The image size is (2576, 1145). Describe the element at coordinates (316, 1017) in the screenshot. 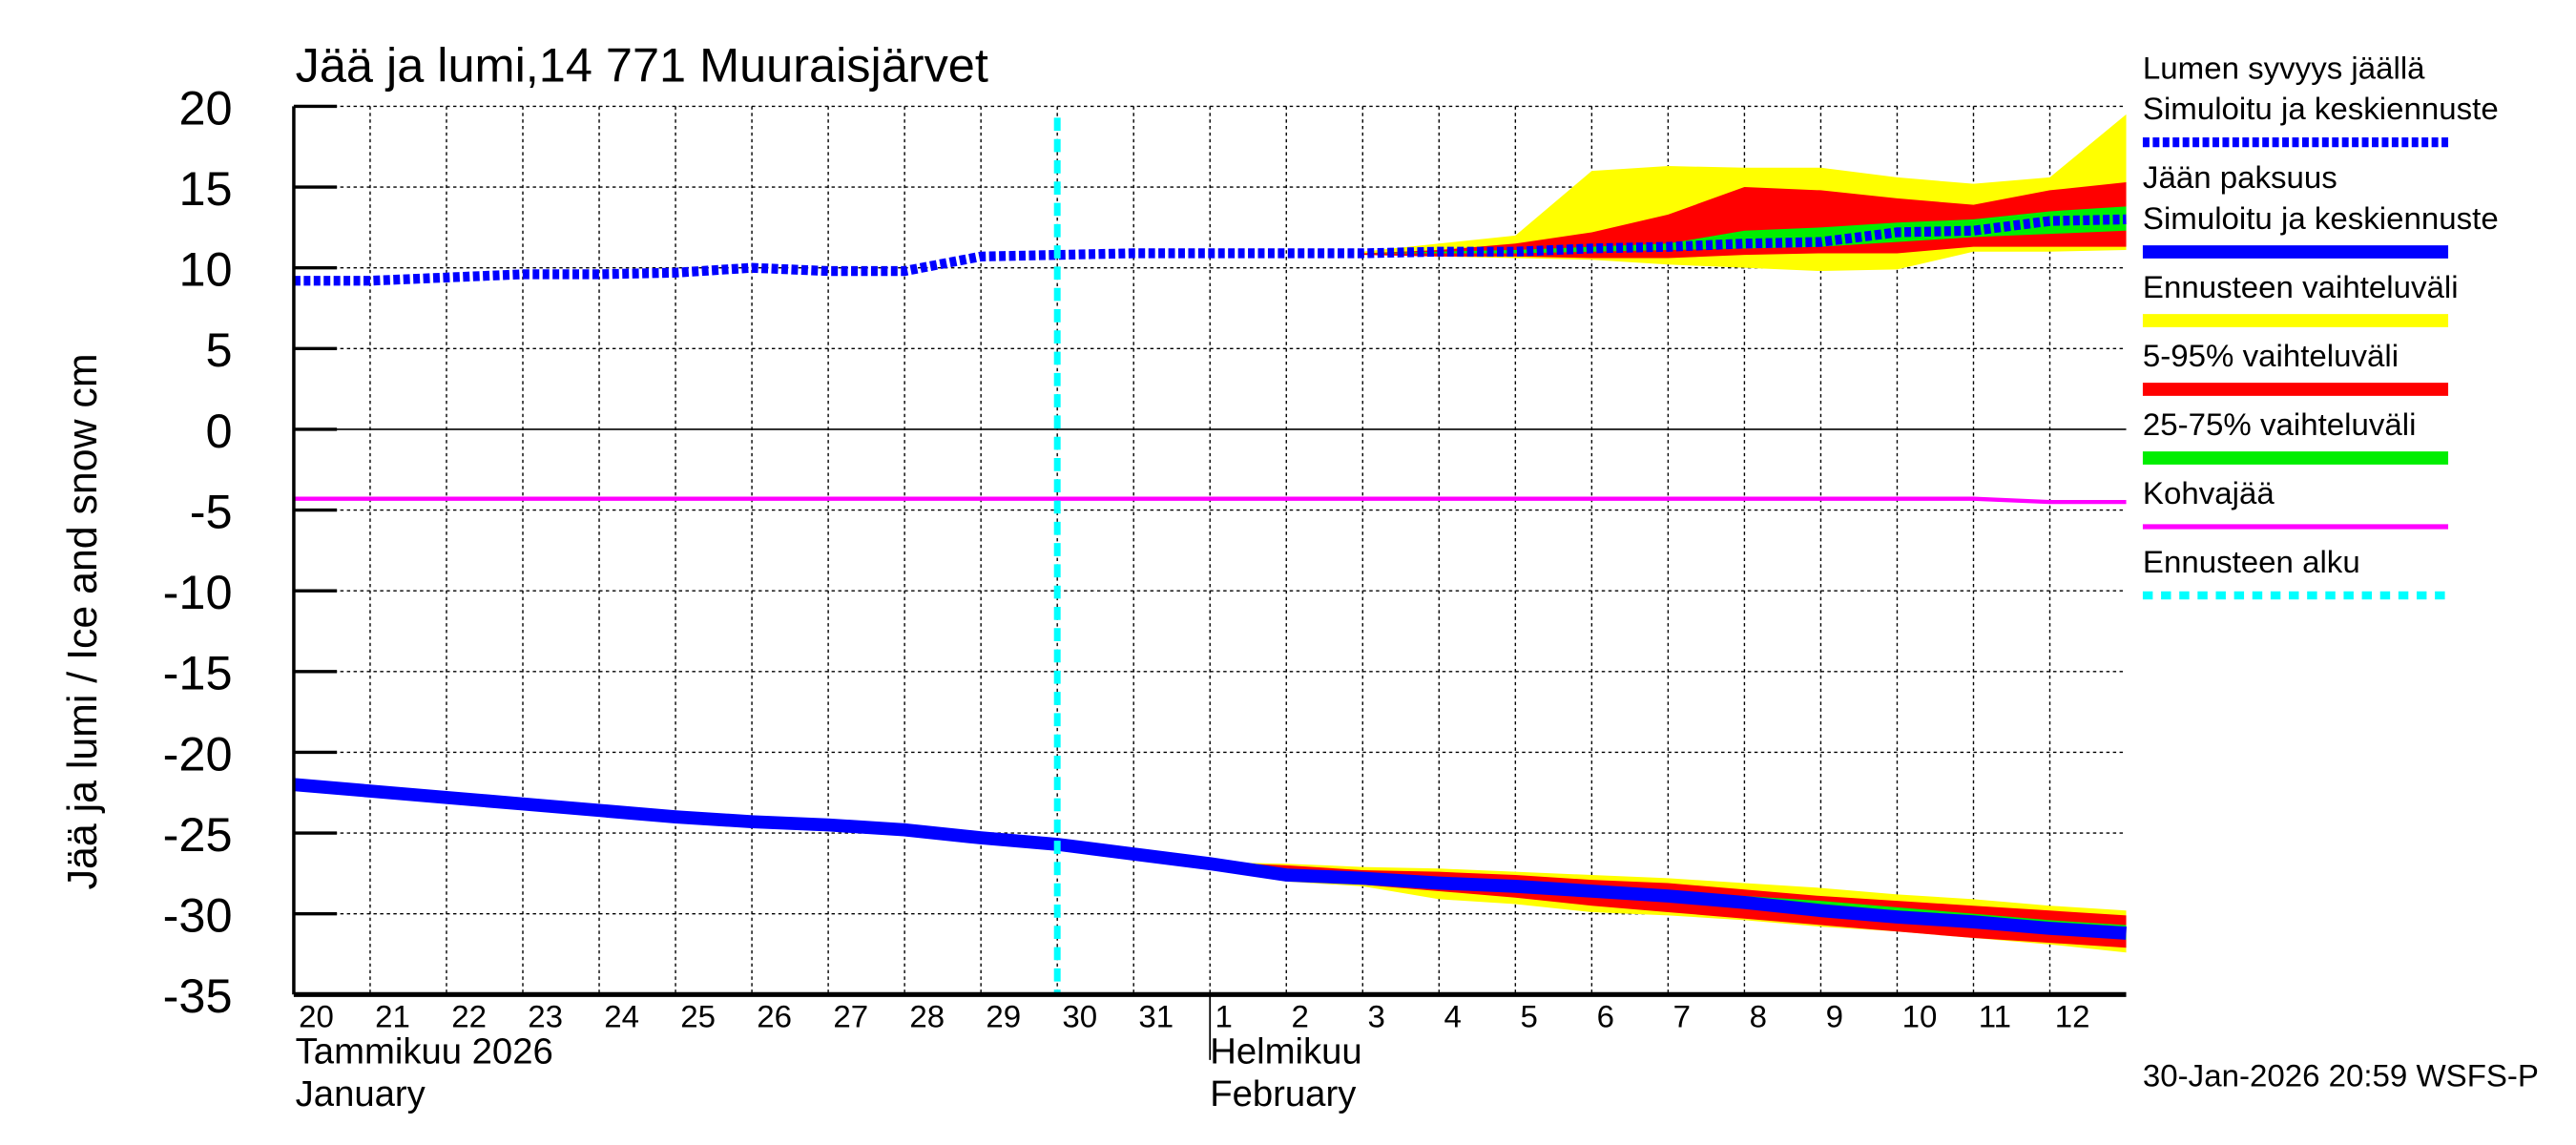

I see `x-tick-label: 20` at that location.